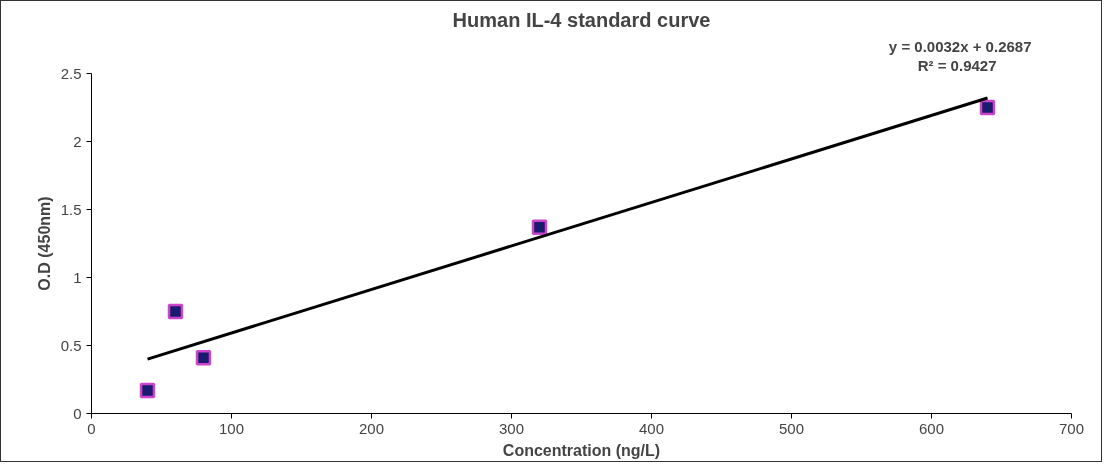 The height and width of the screenshot is (468, 1110). I want to click on x-tick-label: 700, so click(1071, 428).